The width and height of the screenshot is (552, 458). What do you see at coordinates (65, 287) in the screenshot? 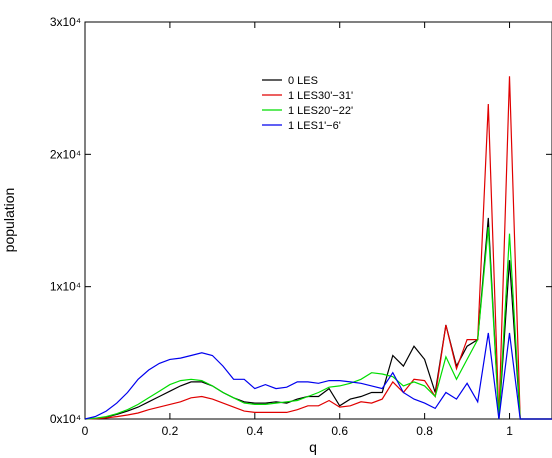
I see `y-tick-label: 1x10⁴` at bounding box center [65, 287].